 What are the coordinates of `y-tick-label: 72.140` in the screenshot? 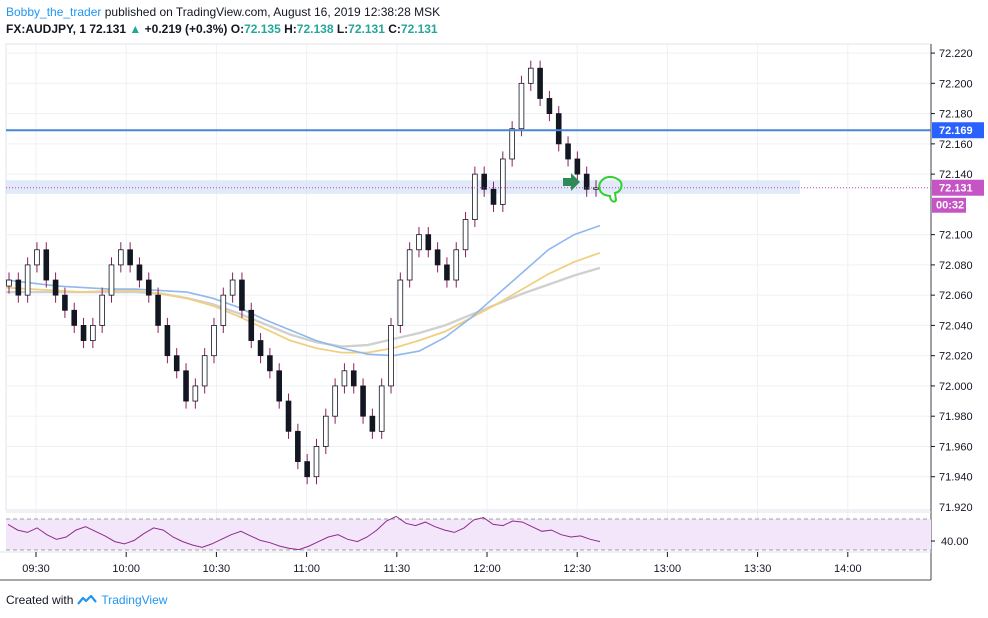 It's located at (956, 175).